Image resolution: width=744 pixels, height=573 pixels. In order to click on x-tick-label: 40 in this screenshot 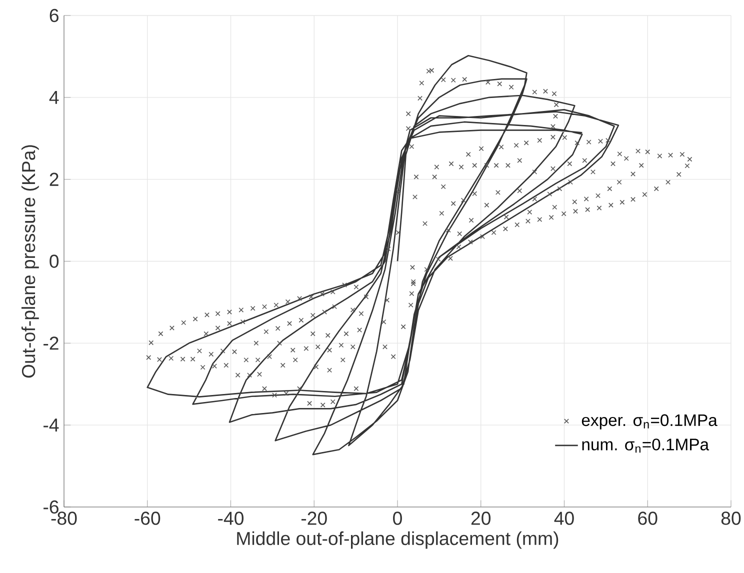, I will do `click(564, 518)`.